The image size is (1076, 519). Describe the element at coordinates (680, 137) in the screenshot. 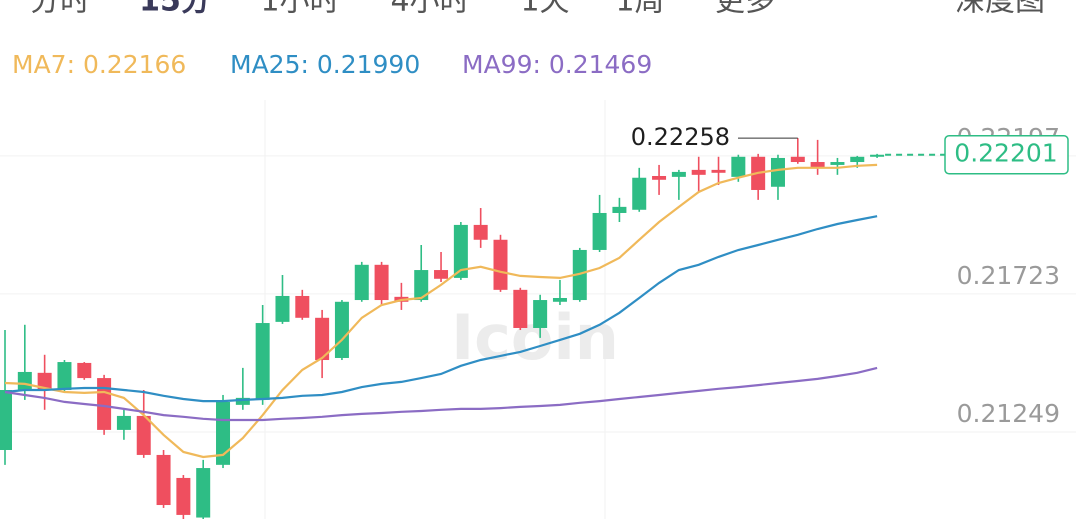

I see `high-label: 0.22258` at that location.